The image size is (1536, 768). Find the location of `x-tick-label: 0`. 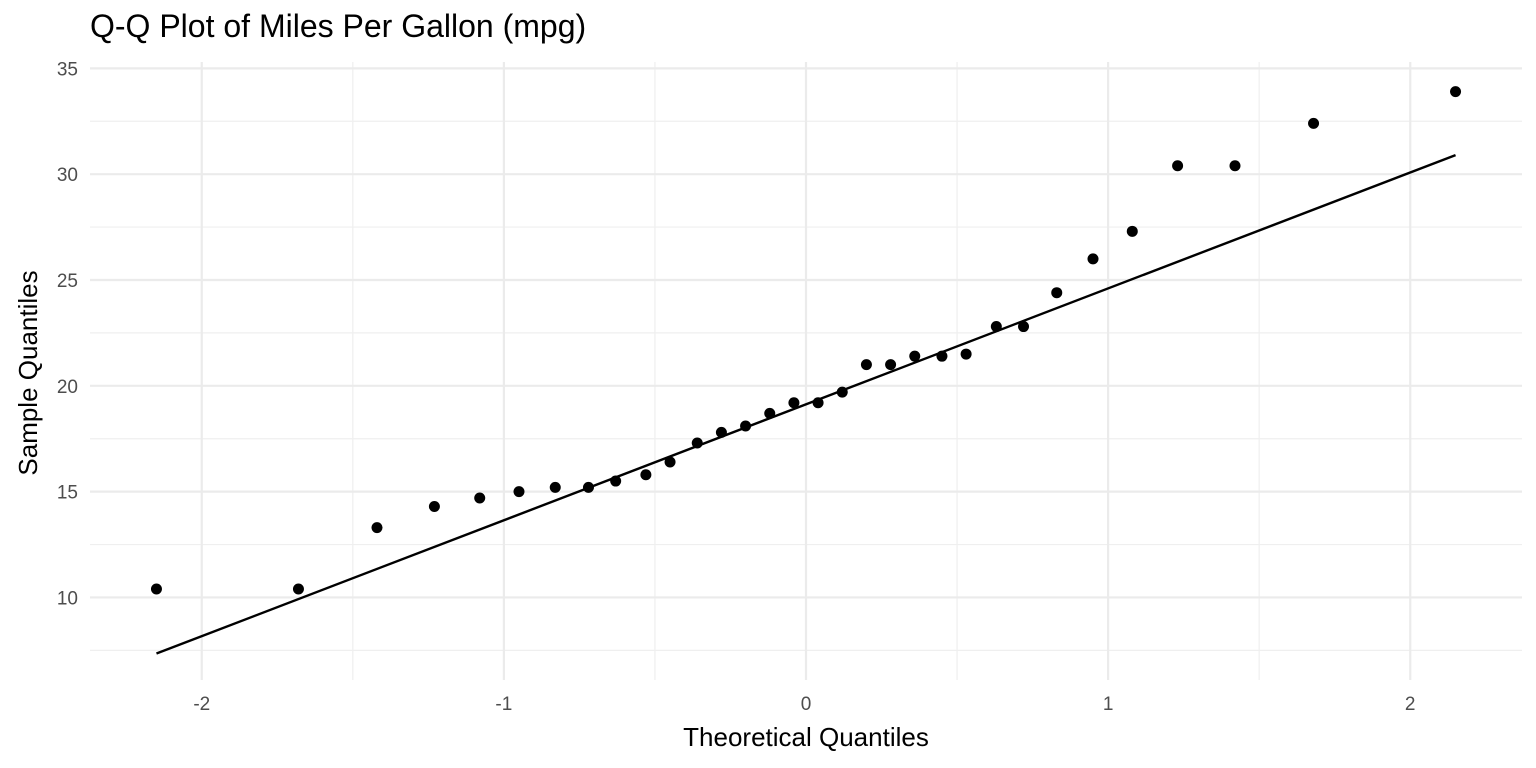

x-tick-label: 0 is located at coordinates (806, 704).